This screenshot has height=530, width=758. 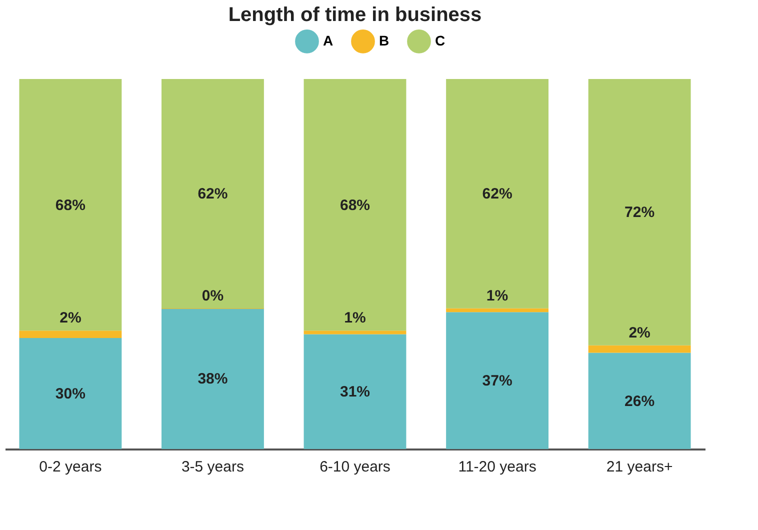 I want to click on data-label: 26%, so click(x=639, y=401).